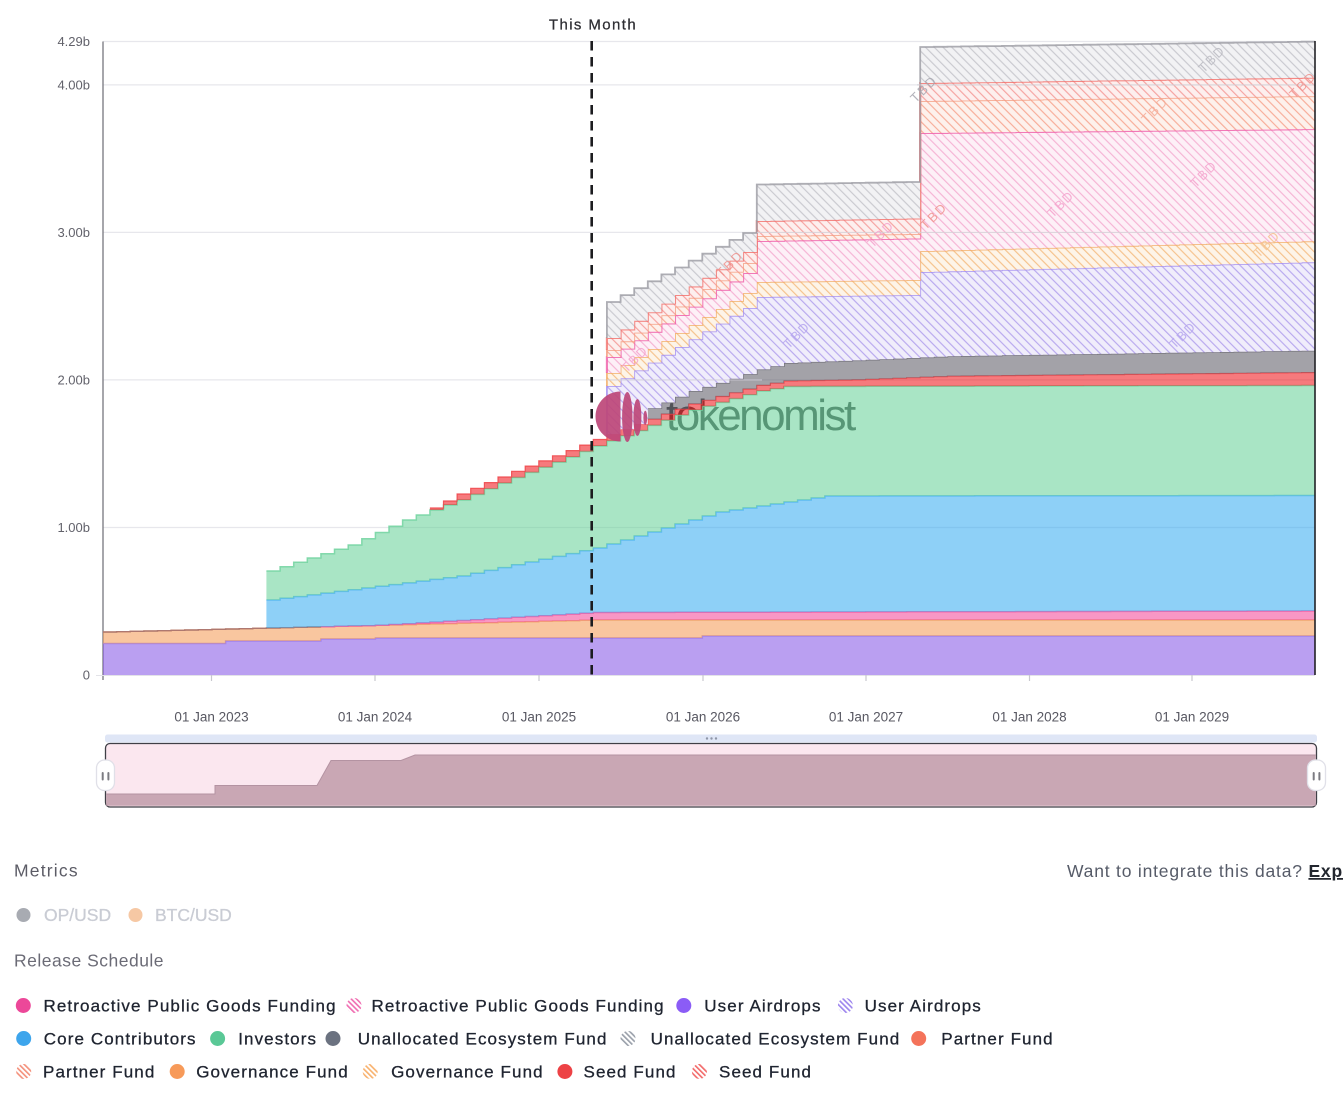  Describe the element at coordinates (89, 961) in the screenshot. I see `svg-text: Release Schedule` at that location.